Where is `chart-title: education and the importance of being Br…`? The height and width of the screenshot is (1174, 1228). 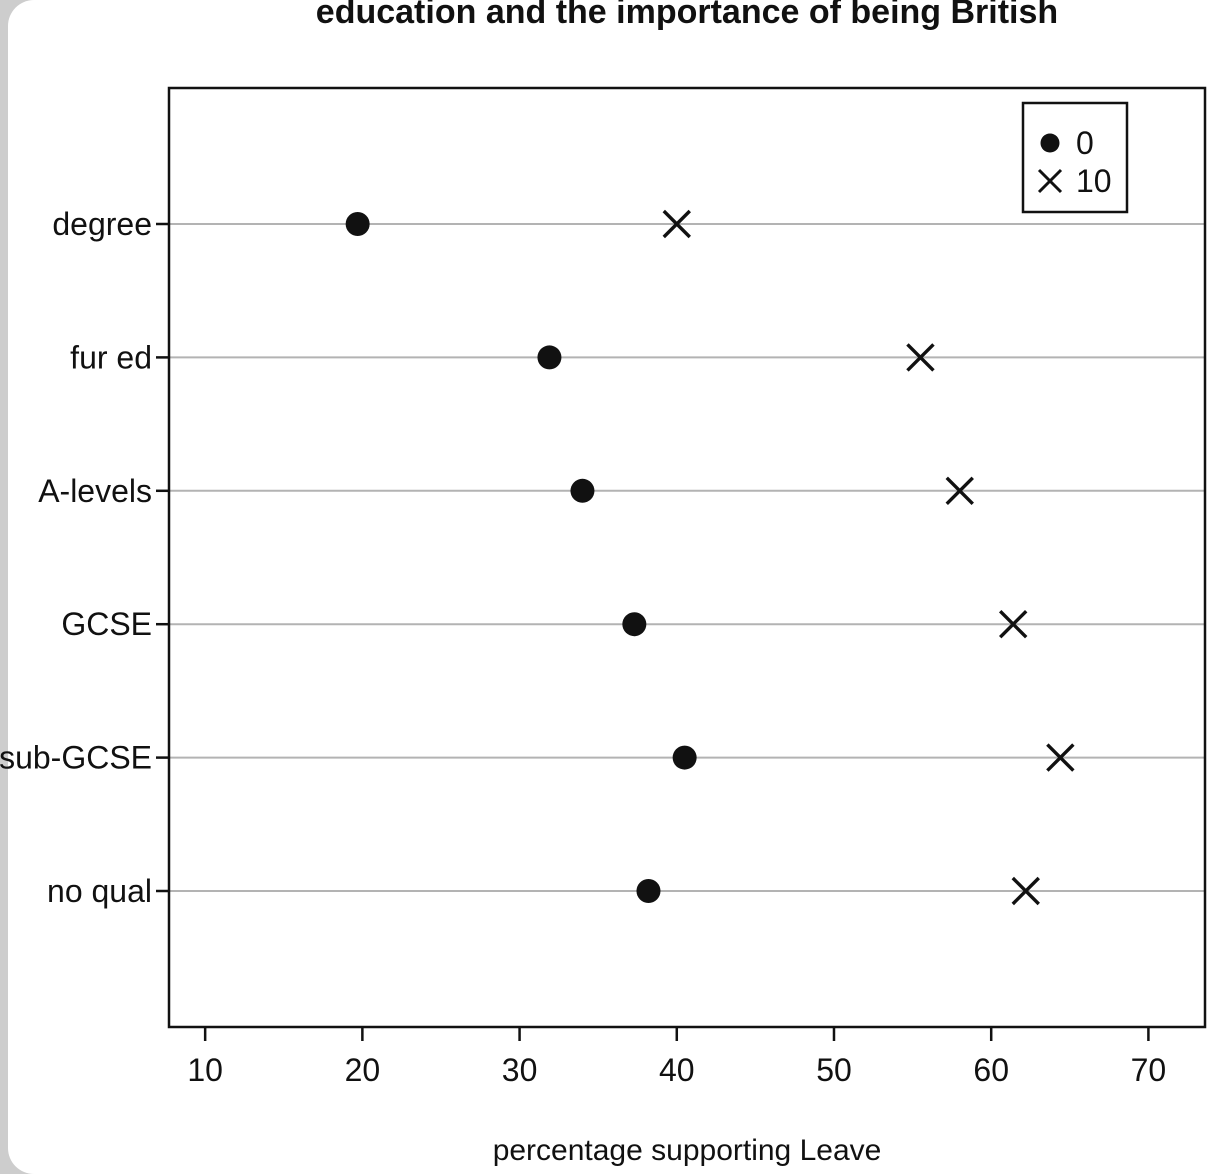
chart-title: education and the importance of being Br… is located at coordinates (687, 15).